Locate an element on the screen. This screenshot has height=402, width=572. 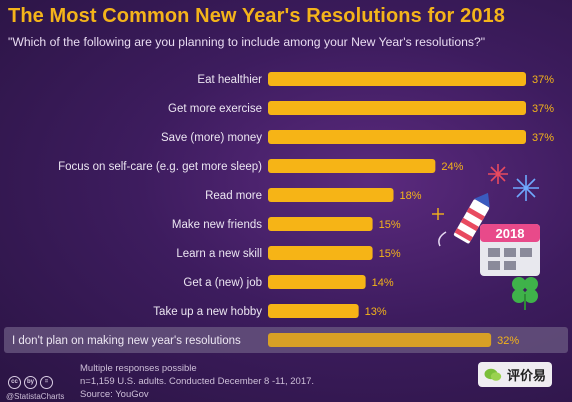
footnote-source: Source: YouGov is located at coordinates (114, 394).